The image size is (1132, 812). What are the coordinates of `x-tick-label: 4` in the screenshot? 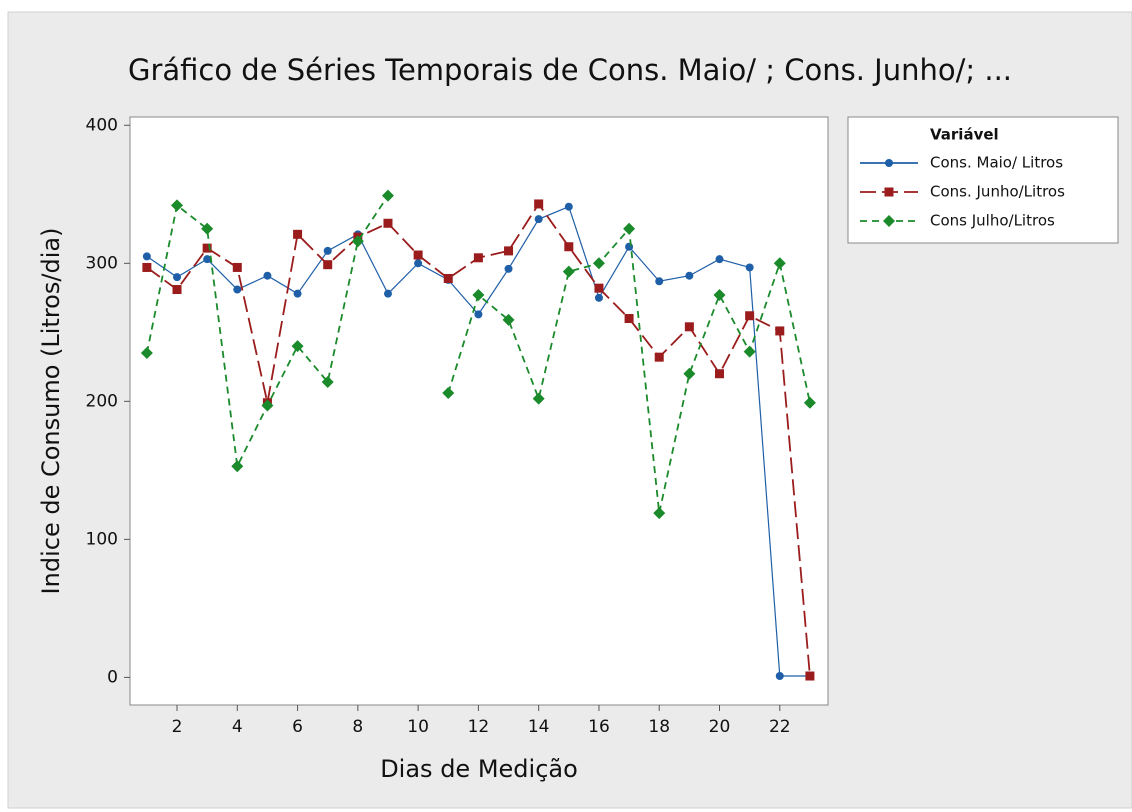 It's located at (237, 727).